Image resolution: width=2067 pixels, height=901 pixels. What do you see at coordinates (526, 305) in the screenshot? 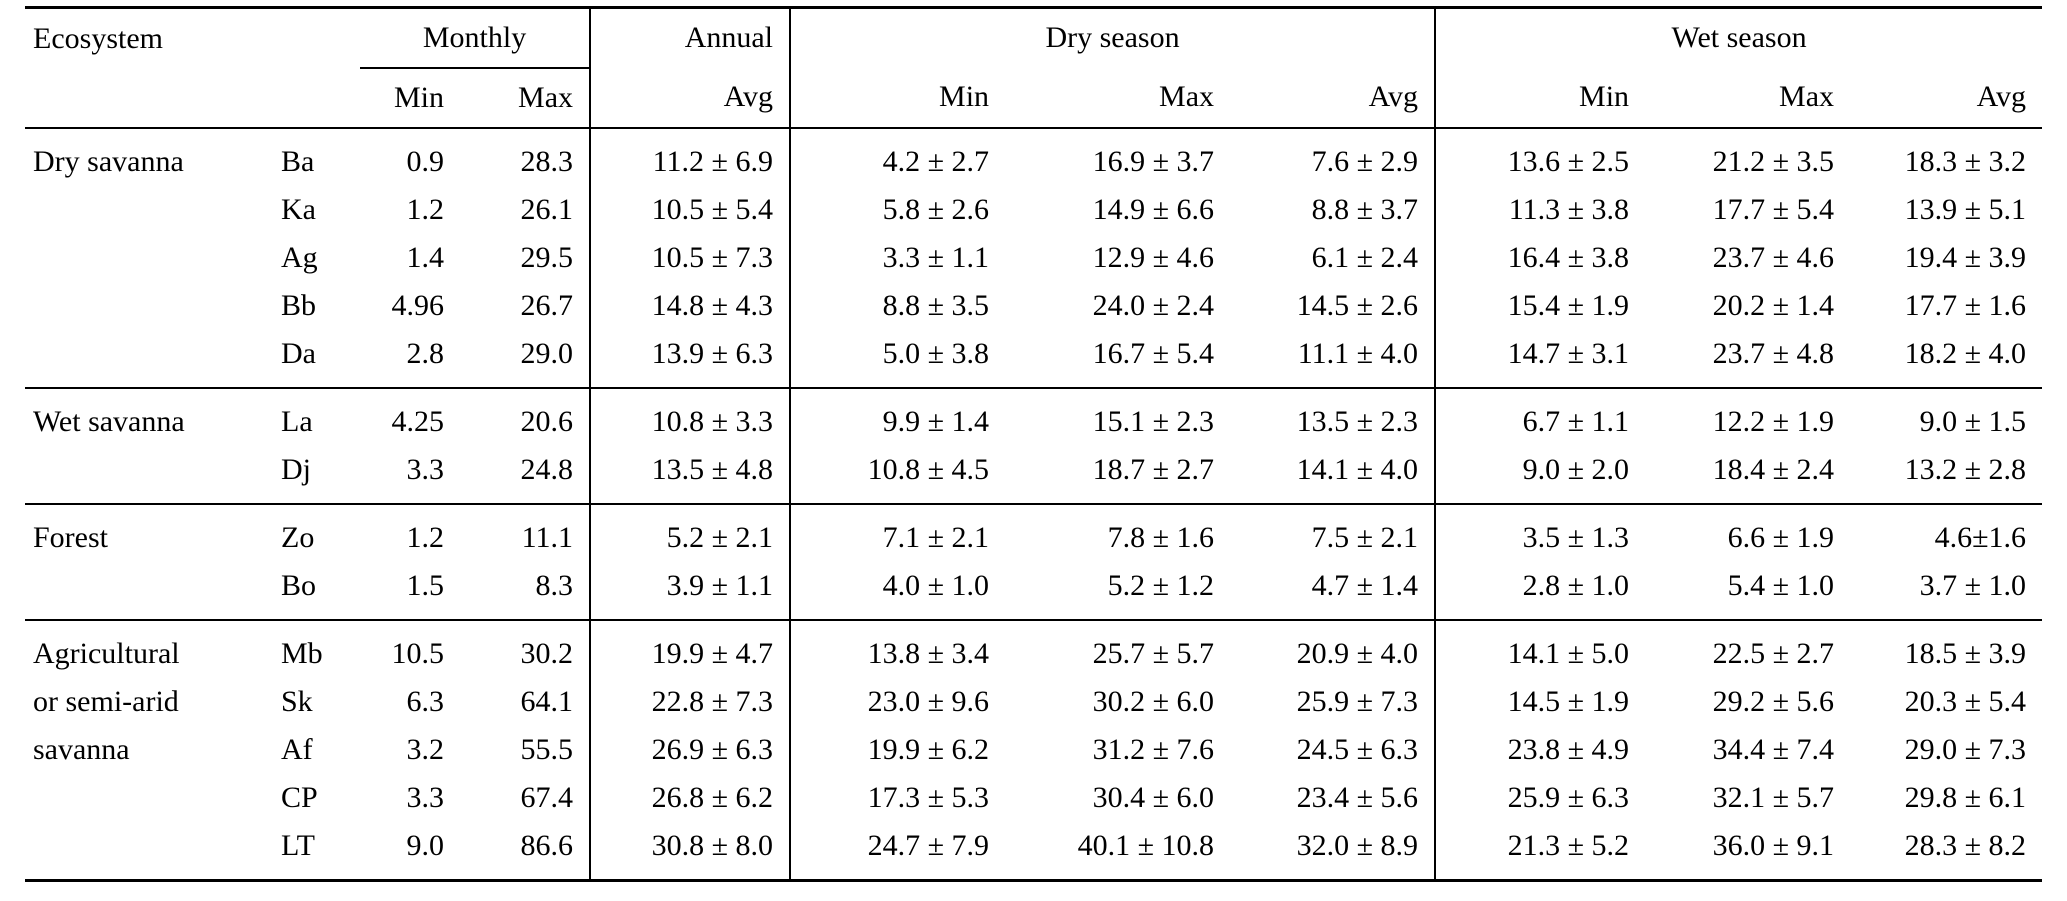
I see `value-cell: 26.7` at bounding box center [526, 305].